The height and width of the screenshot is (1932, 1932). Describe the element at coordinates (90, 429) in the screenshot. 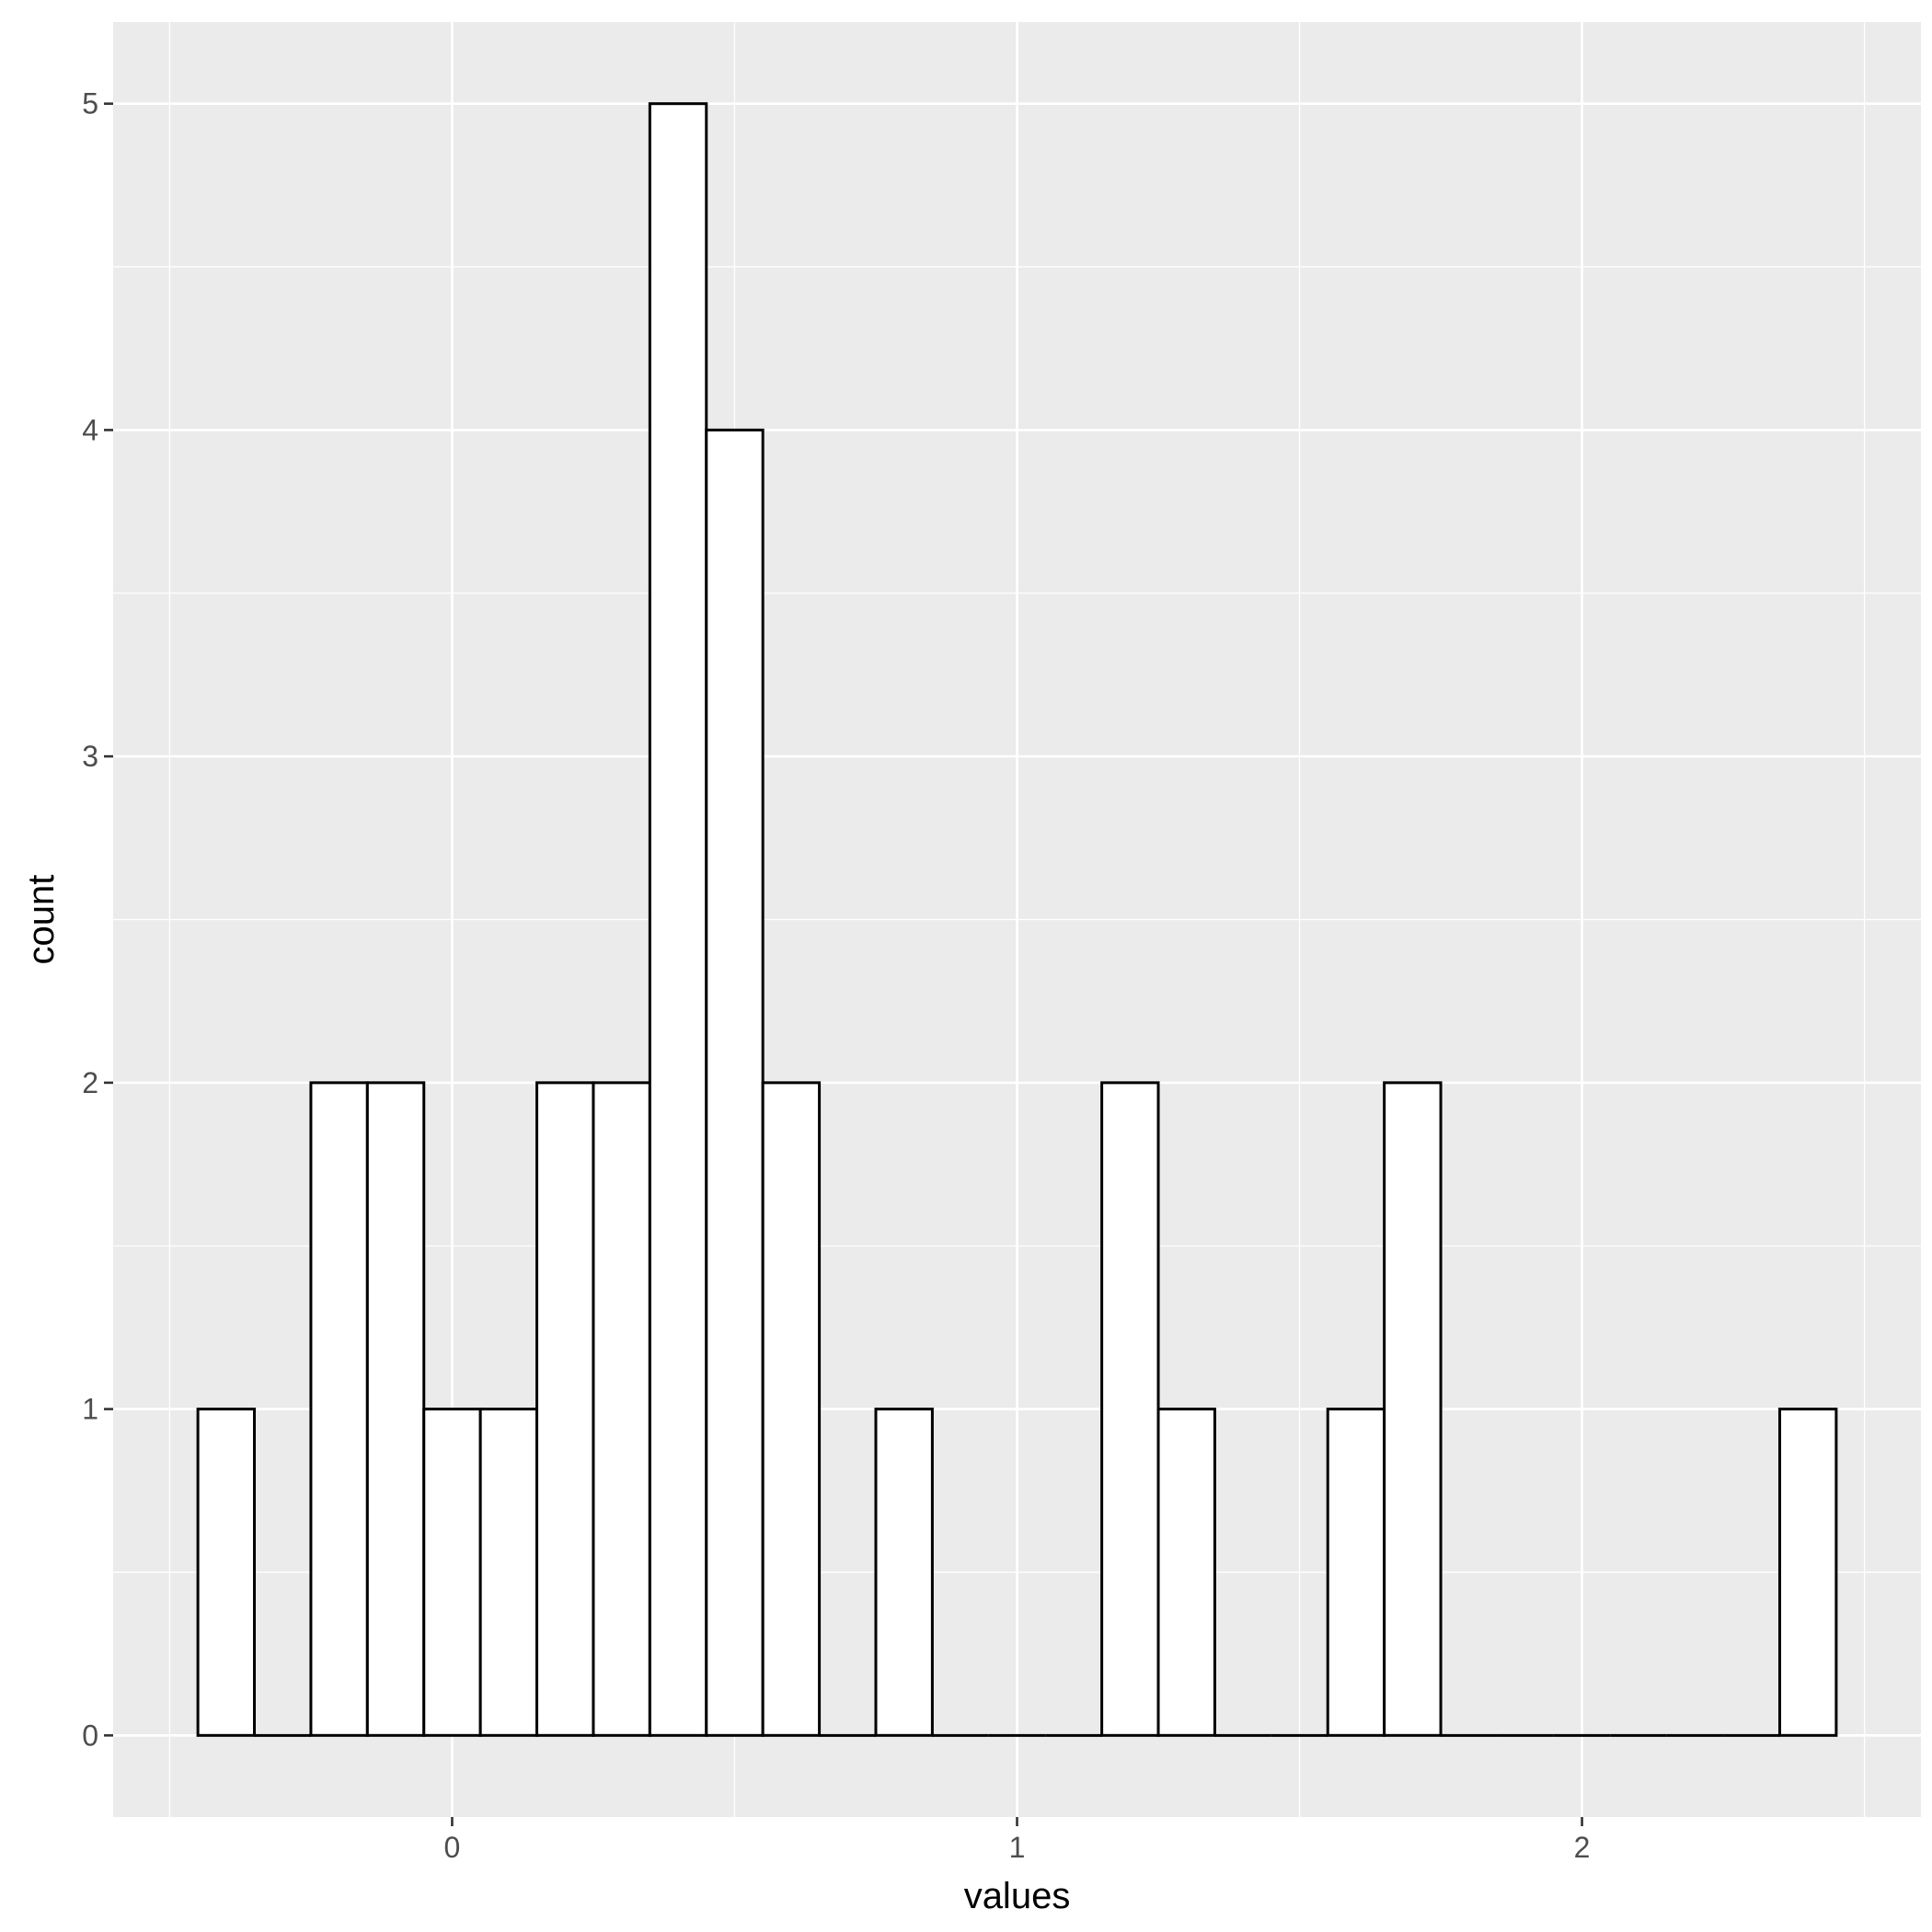

I see `y-tick-label: 4` at that location.